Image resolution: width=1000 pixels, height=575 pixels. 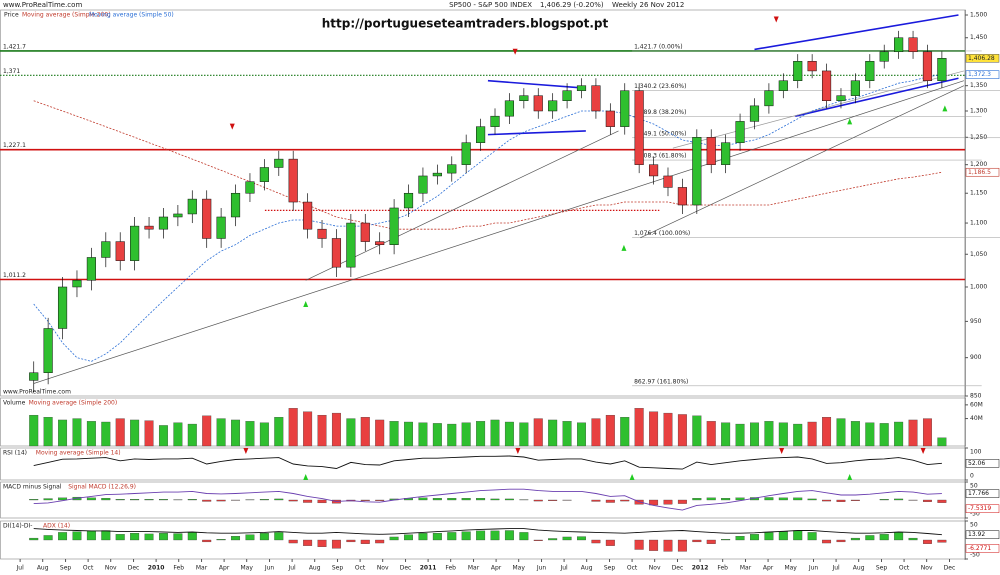 What do you see at coordinates (315, 568) in the screenshot?
I see `x-tick-label: Aug` at bounding box center [315, 568].